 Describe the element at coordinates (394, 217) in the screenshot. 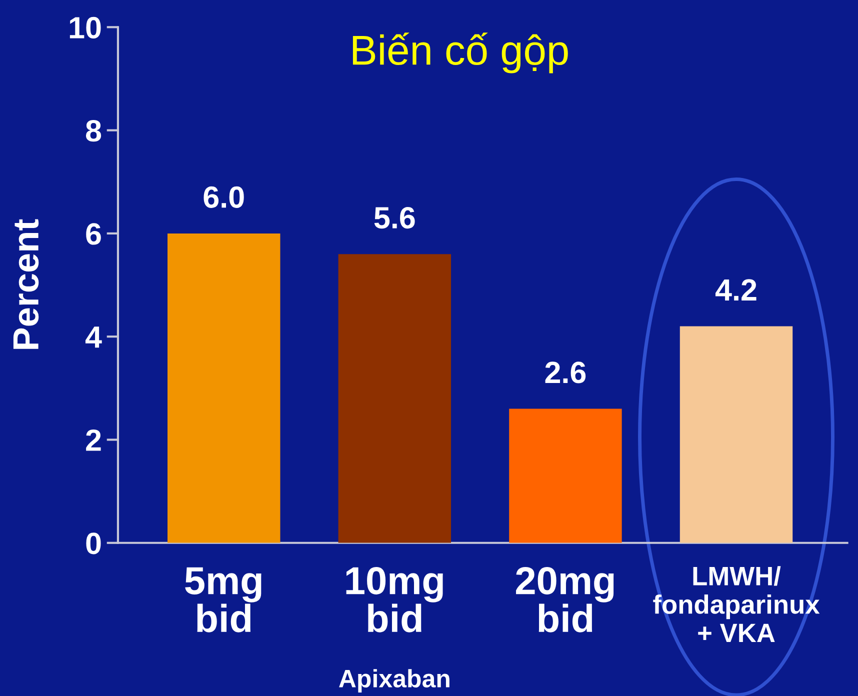

I see `data-label: 5.6` at that location.